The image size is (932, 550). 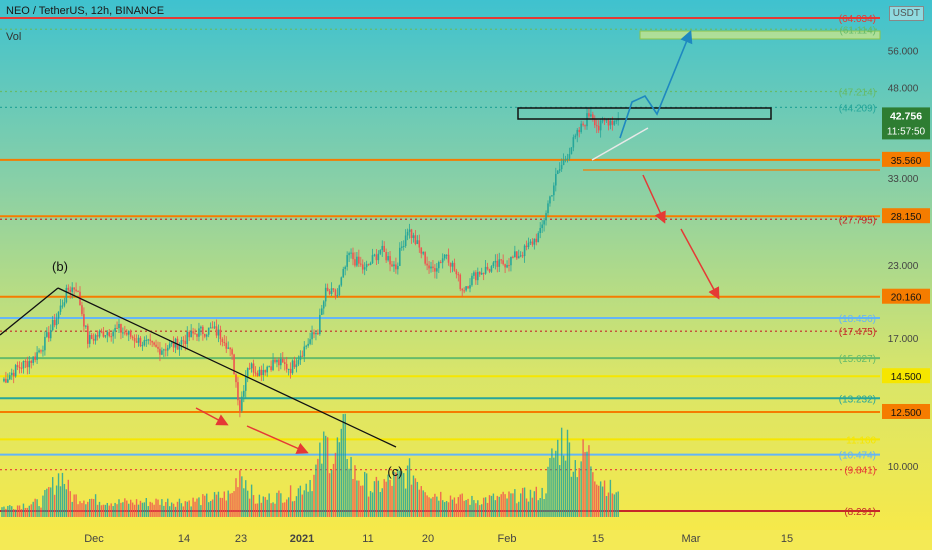 What do you see at coordinates (857, 332) in the screenshot?
I see `level-label: (17.475)` at bounding box center [857, 332].